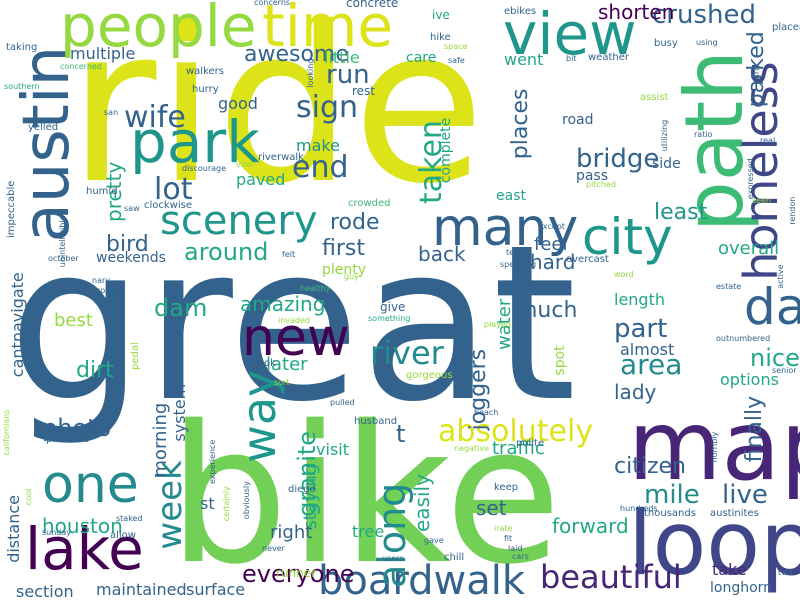 This screenshot has height=600, width=800. What do you see at coordinates (56, 532) in the screenshot?
I see `word-sunday: sunday` at bounding box center [56, 532].